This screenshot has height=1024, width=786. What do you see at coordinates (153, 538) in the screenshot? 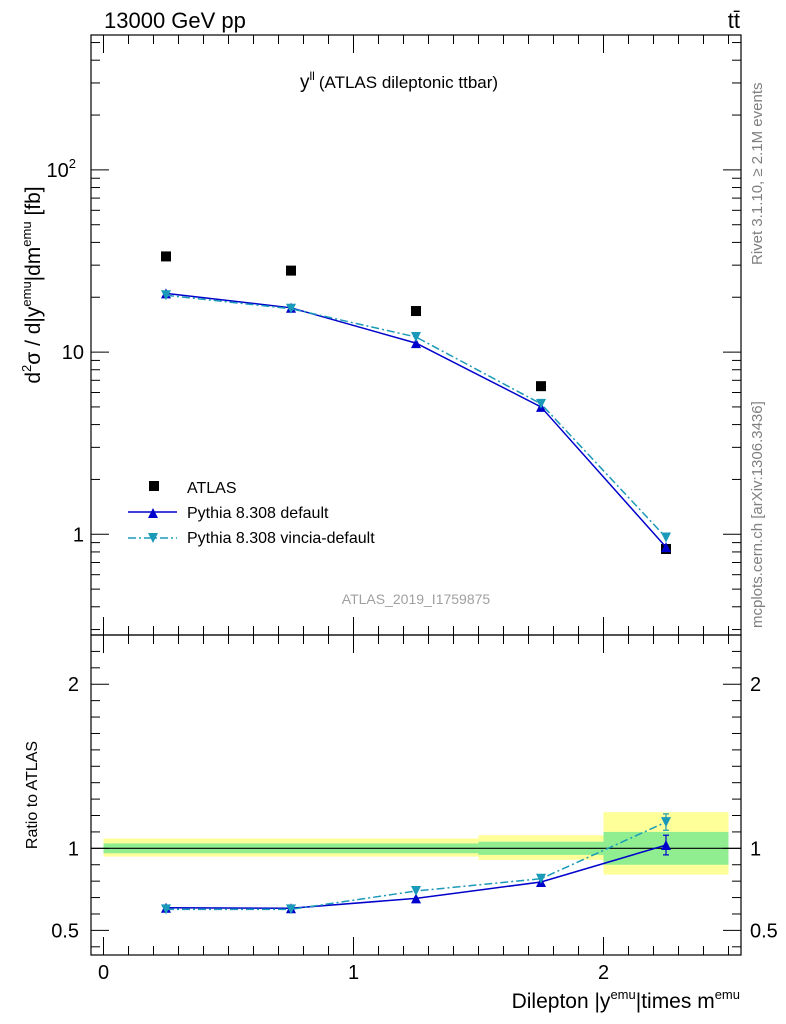
I see `legend-marker-vincia-default` at bounding box center [153, 538].